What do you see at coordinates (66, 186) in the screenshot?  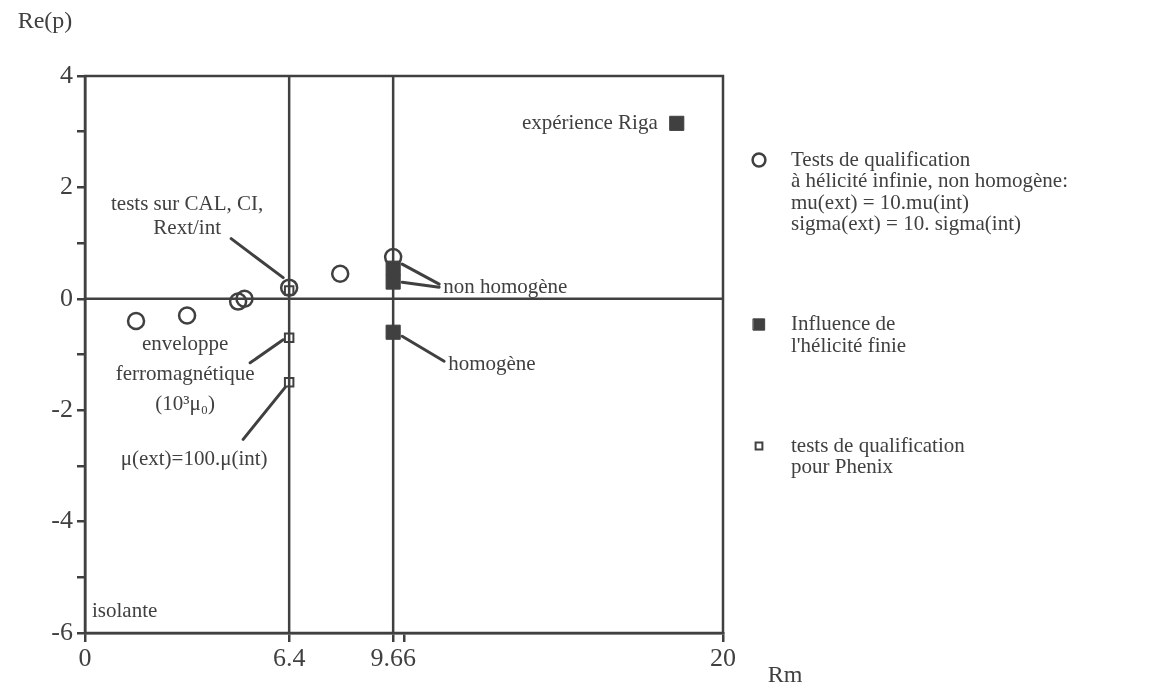 I see `y-tick-label: 2` at bounding box center [66, 186].